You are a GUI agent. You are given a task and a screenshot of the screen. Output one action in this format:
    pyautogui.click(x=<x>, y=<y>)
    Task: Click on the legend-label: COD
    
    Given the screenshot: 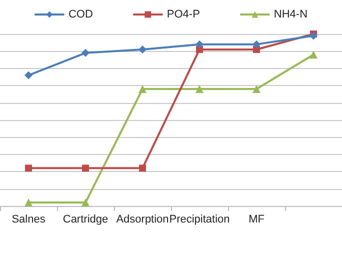 What is the action you would take?
    pyautogui.click(x=80, y=14)
    